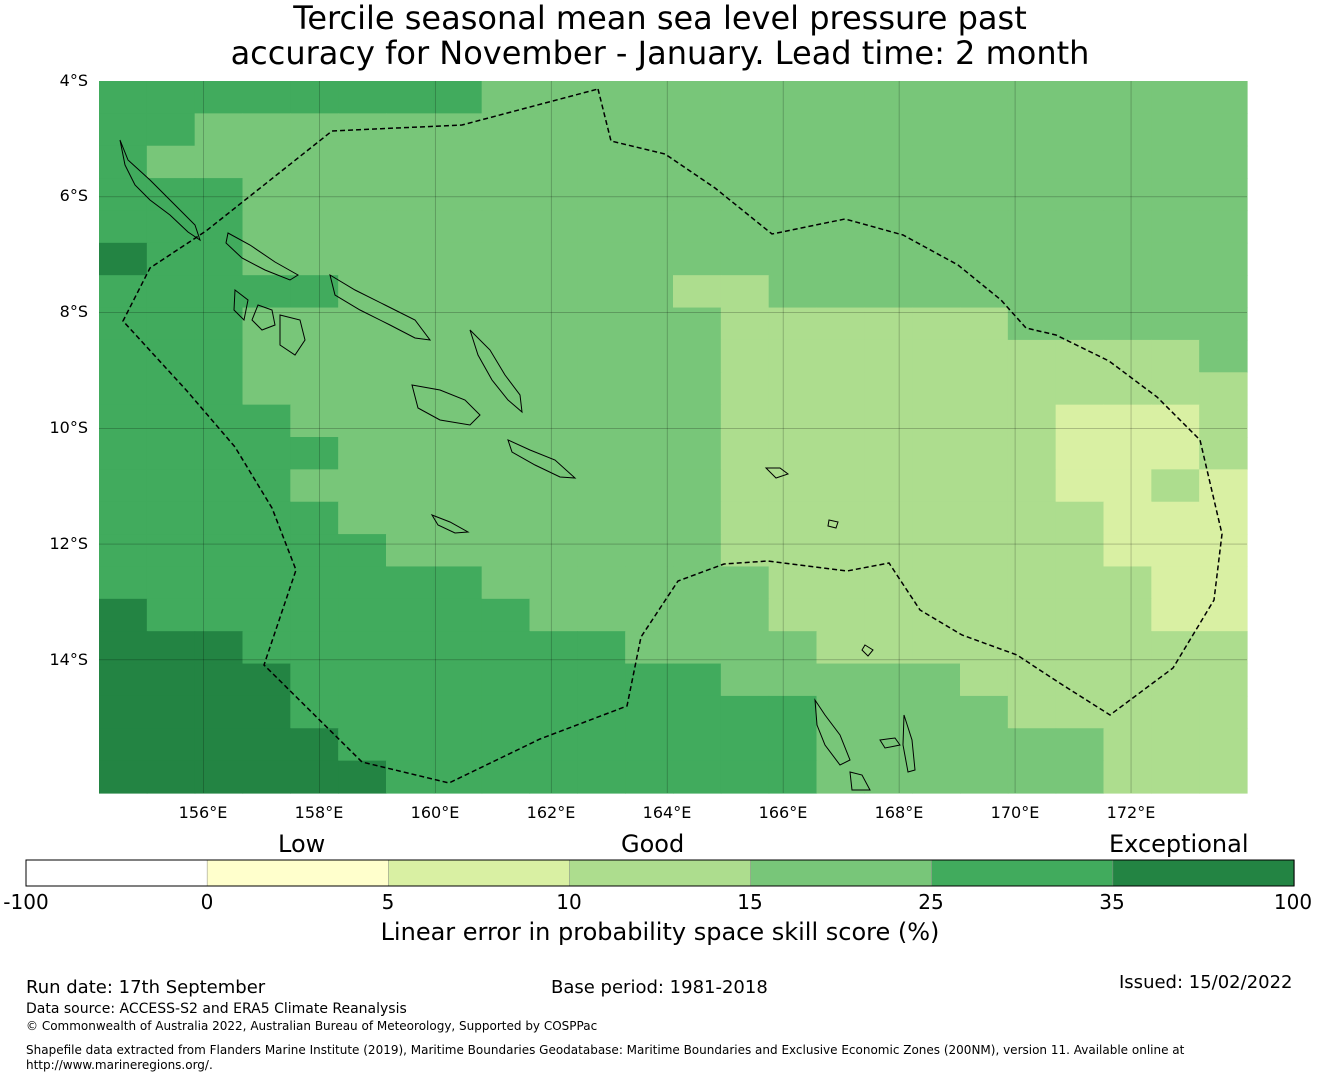  I want to click on lat-label-14s: 14°S, so click(68, 659).